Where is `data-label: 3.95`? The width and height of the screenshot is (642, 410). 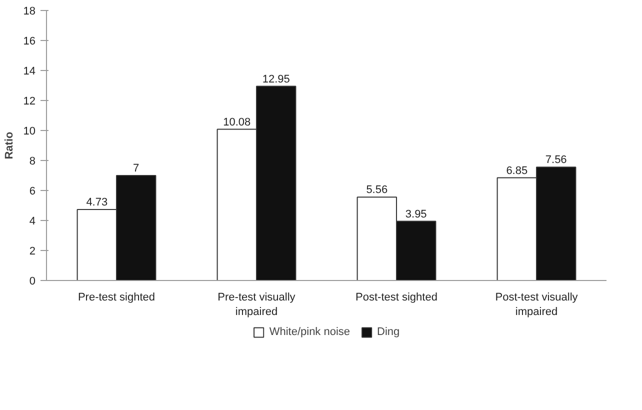 data-label: 3.95 is located at coordinates (416, 214).